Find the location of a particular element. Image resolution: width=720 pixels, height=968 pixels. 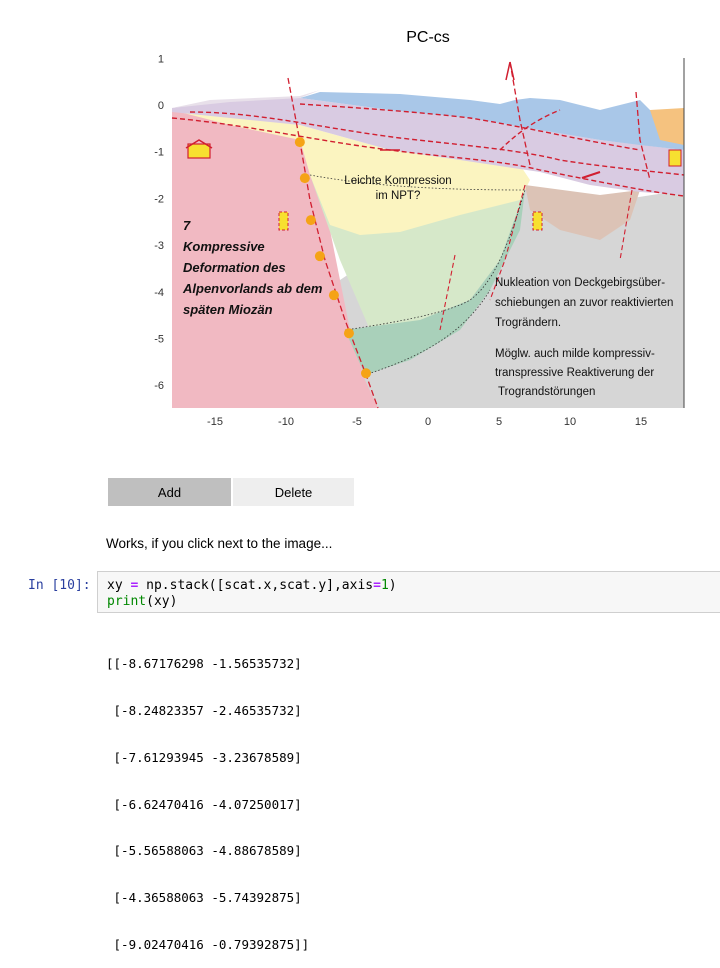

y-tick-label: -6 is located at coordinates (159, 386).